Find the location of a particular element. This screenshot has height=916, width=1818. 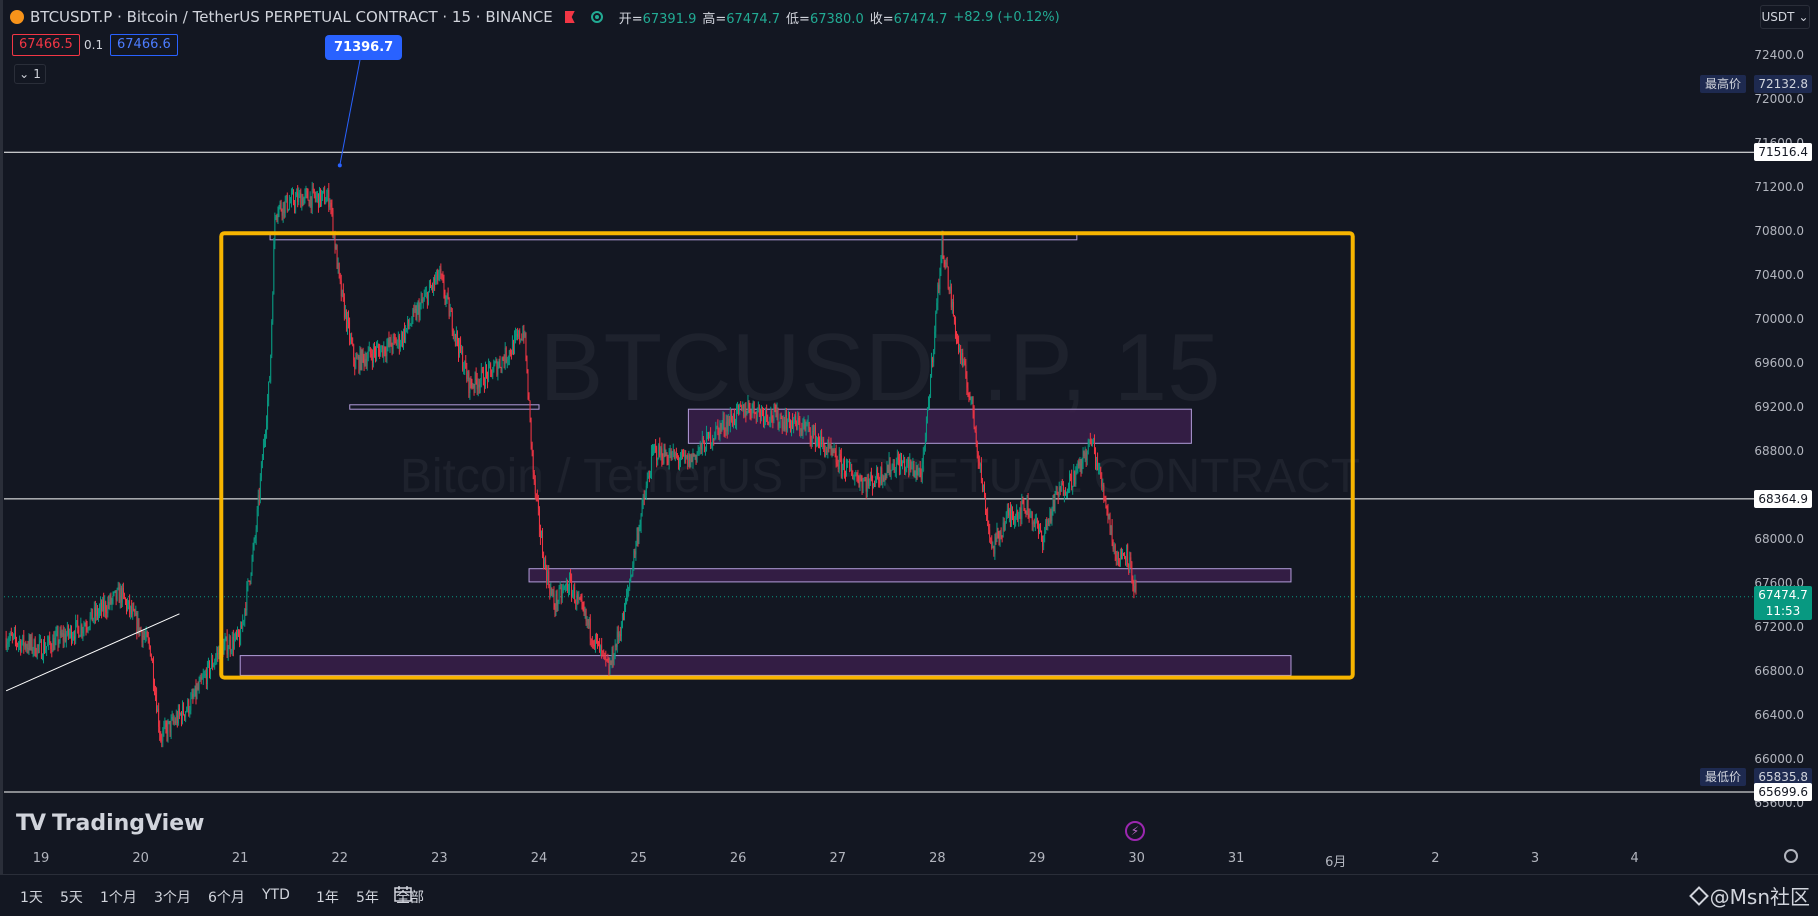

range-button-6: 1年 is located at coordinates (327, 898).